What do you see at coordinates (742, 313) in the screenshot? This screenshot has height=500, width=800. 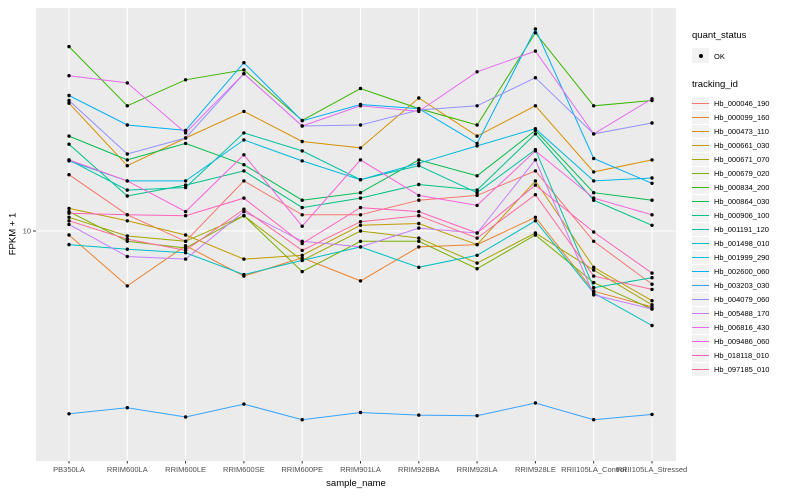 I see `legend-item-label: Hb_005488_170` at bounding box center [742, 313].